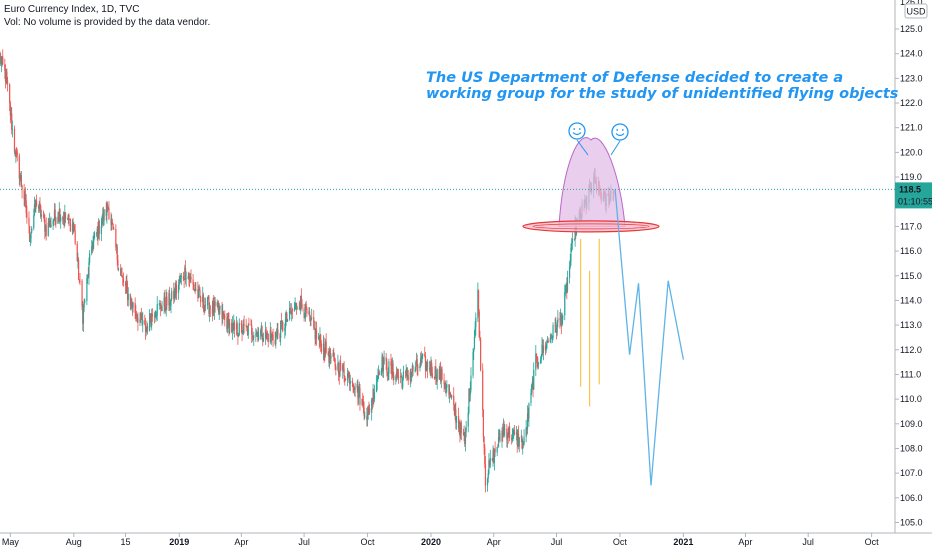  Describe the element at coordinates (591, 226) in the screenshot. I see `ufo-ring-inner` at that location.